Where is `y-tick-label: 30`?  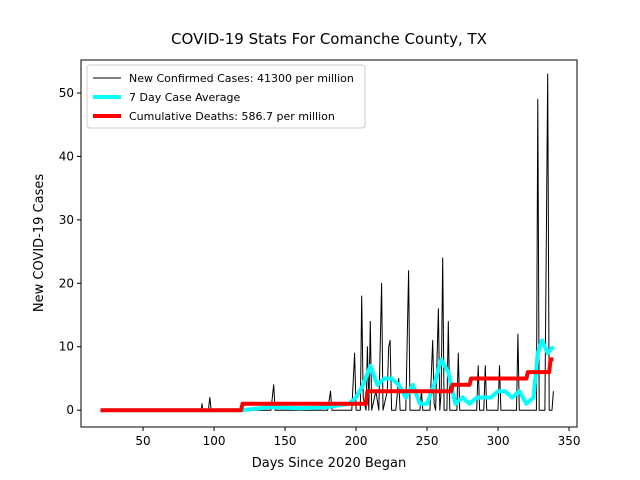
y-tick-label: 30 is located at coordinates (66, 220).